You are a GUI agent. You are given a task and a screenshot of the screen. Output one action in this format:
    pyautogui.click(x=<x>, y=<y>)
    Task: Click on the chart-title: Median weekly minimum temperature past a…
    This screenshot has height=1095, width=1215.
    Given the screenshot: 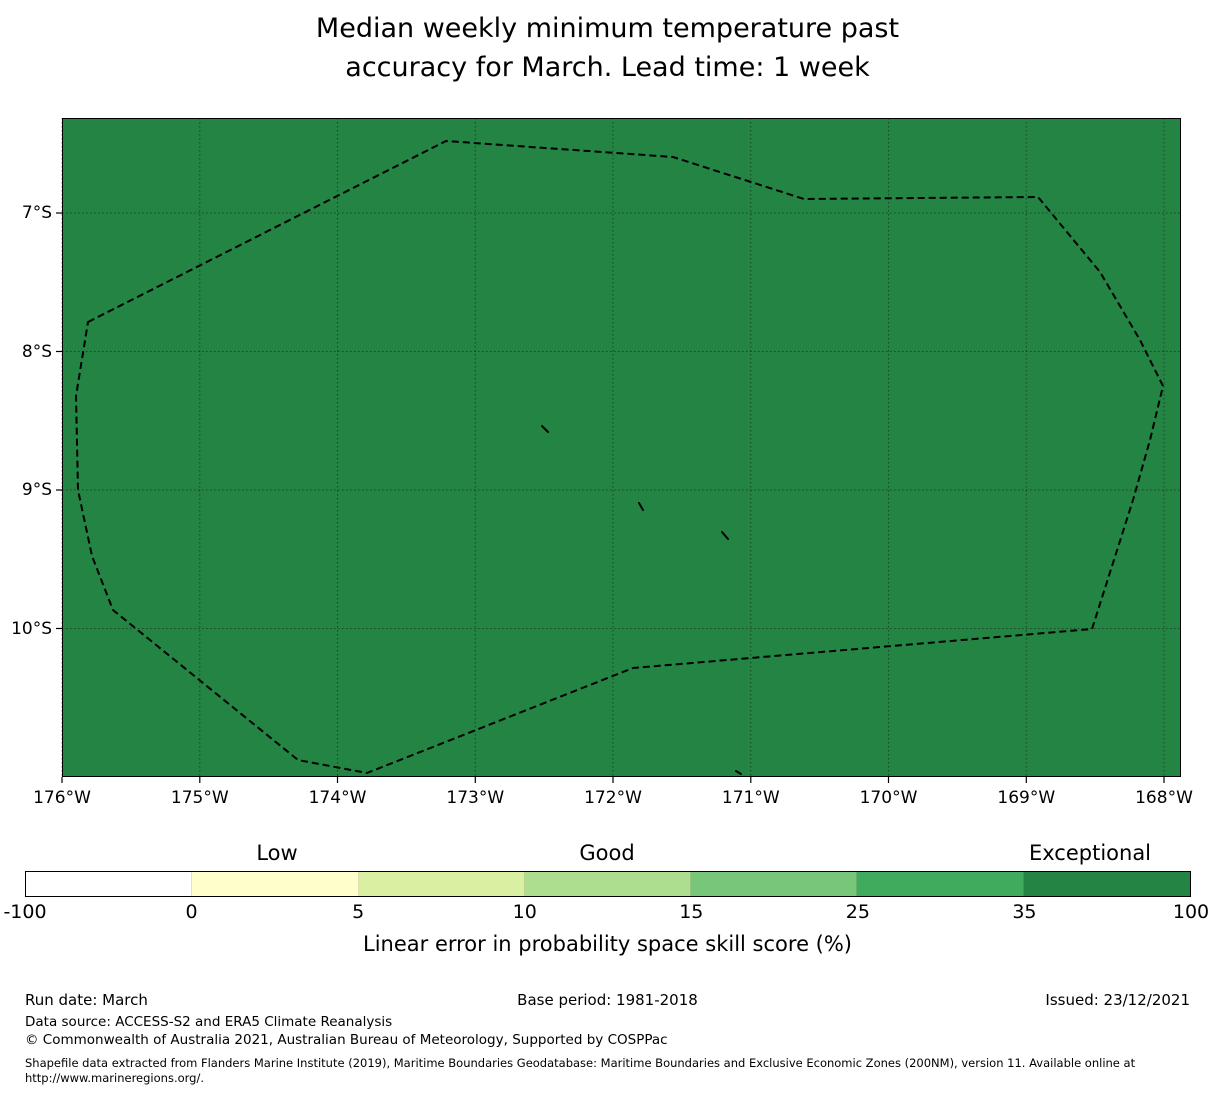 What is the action you would take?
    pyautogui.click(x=607, y=48)
    